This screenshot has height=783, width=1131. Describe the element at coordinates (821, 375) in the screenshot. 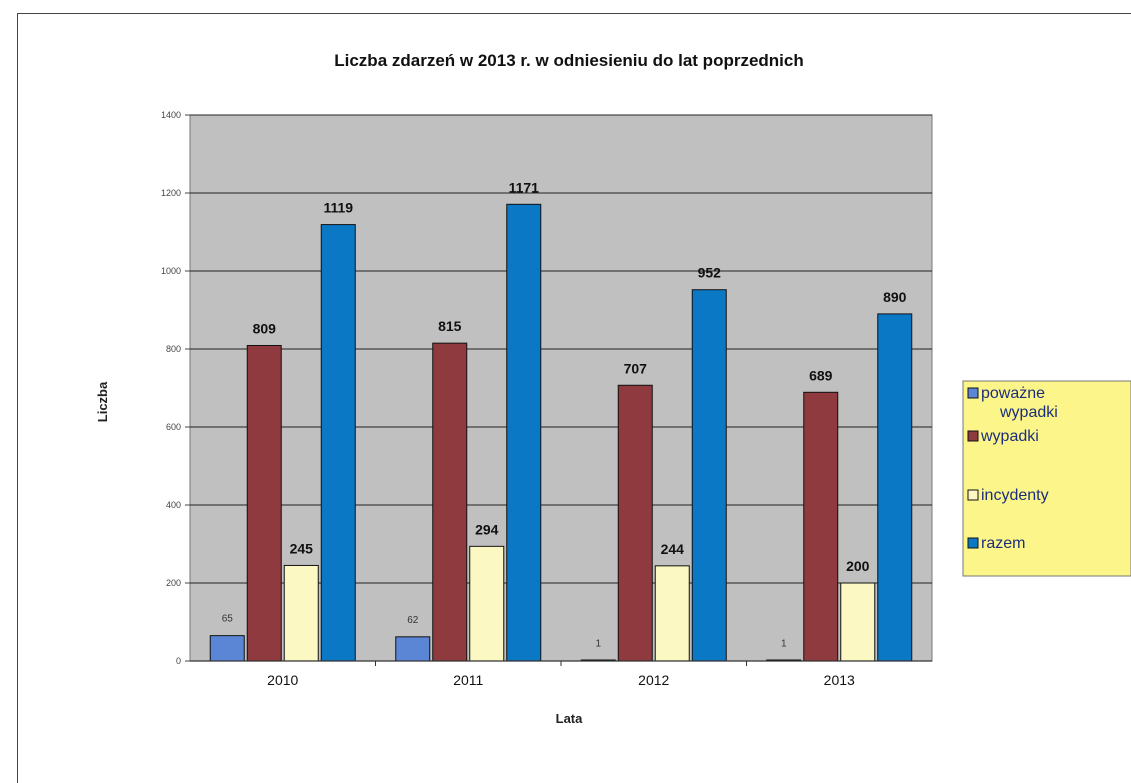

I see `data-label: 689` at that location.